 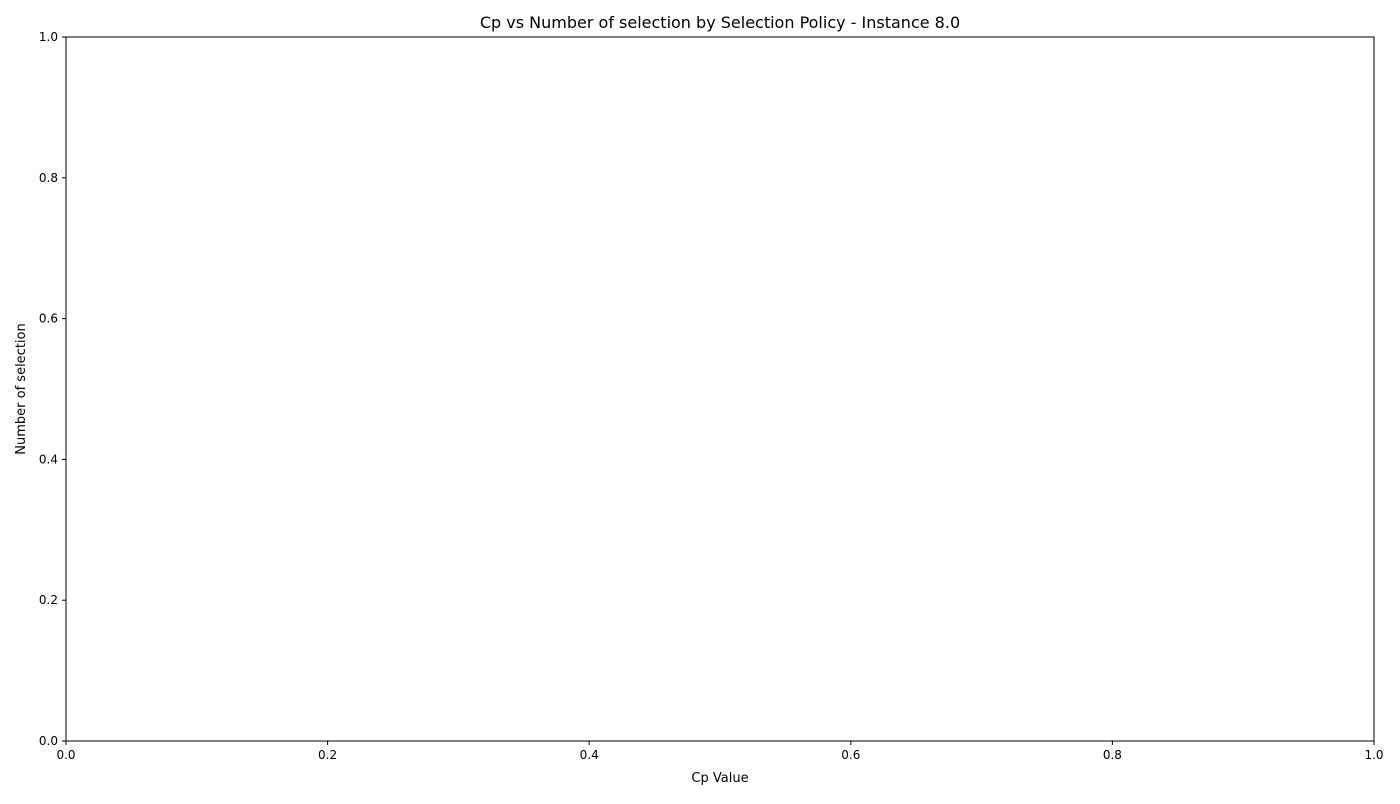 I want to click on y-tick-label: 0.4, so click(x=48, y=459).